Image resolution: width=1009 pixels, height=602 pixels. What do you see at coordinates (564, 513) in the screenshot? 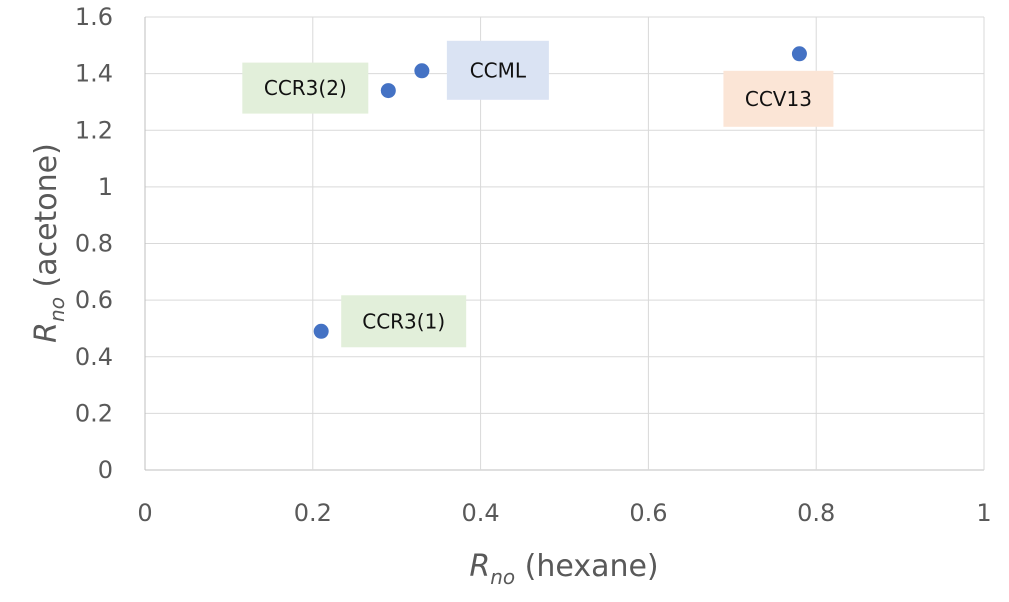
I see `x-axis-ticks: 0 0.2 0.4 0.6 0.8 1` at bounding box center [564, 513].